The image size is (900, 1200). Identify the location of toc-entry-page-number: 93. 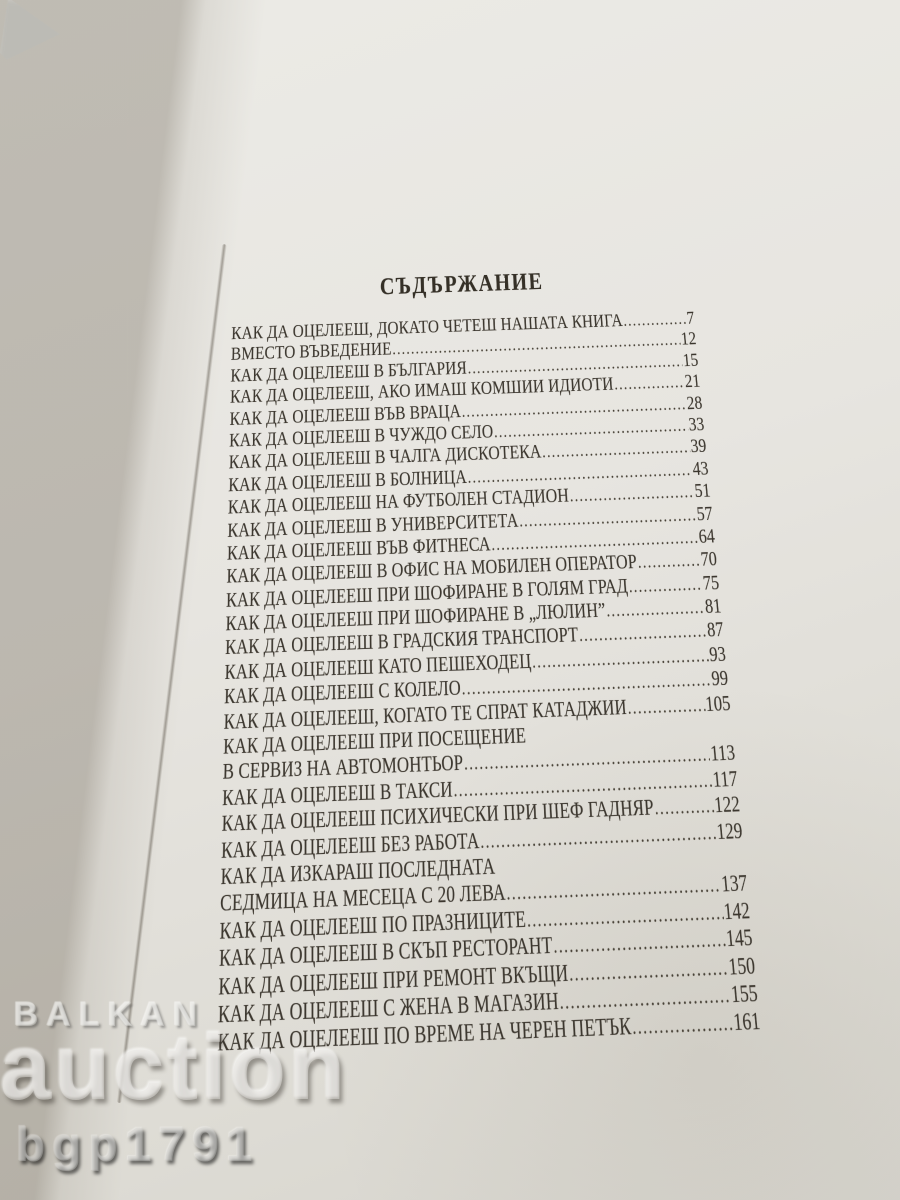
(717, 654).